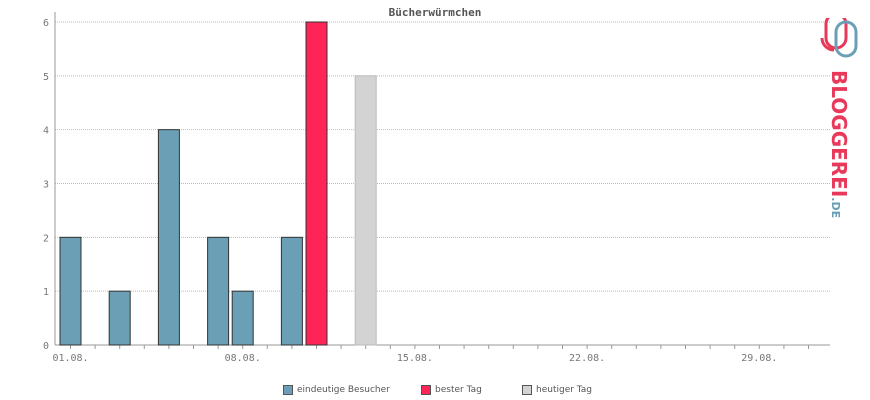 The height and width of the screenshot is (400, 870). Describe the element at coordinates (243, 358) in the screenshot. I see `x-tick-label: 08.08.` at that location.